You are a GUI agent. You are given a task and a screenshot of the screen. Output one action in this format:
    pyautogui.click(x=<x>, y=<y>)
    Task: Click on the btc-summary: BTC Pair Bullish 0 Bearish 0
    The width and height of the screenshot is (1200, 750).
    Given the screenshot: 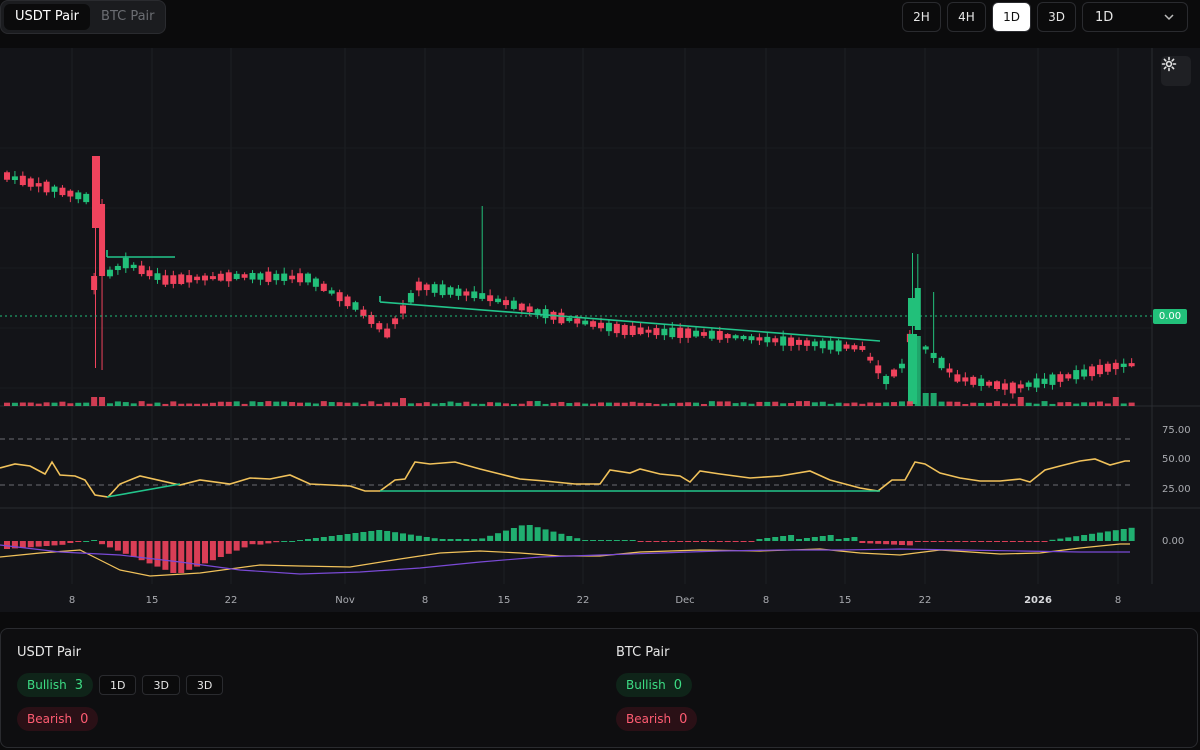 What is the action you would take?
    pyautogui.click(x=657, y=693)
    